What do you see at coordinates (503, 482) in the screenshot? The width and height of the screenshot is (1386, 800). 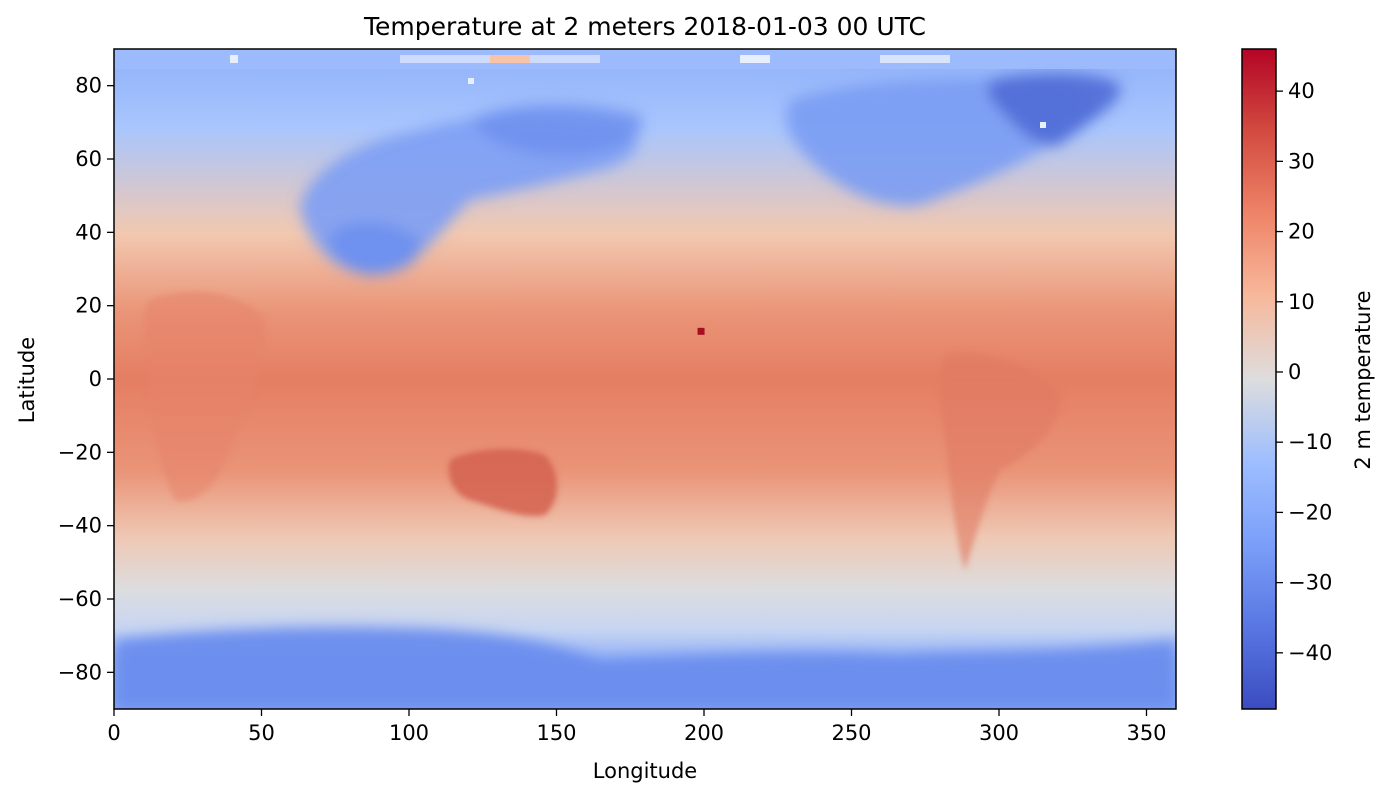 I see `australia-warm-region` at bounding box center [503, 482].